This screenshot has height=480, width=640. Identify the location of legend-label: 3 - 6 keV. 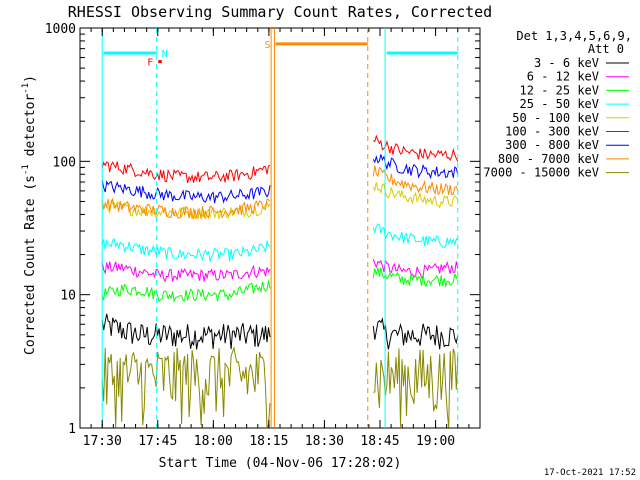
(566, 63).